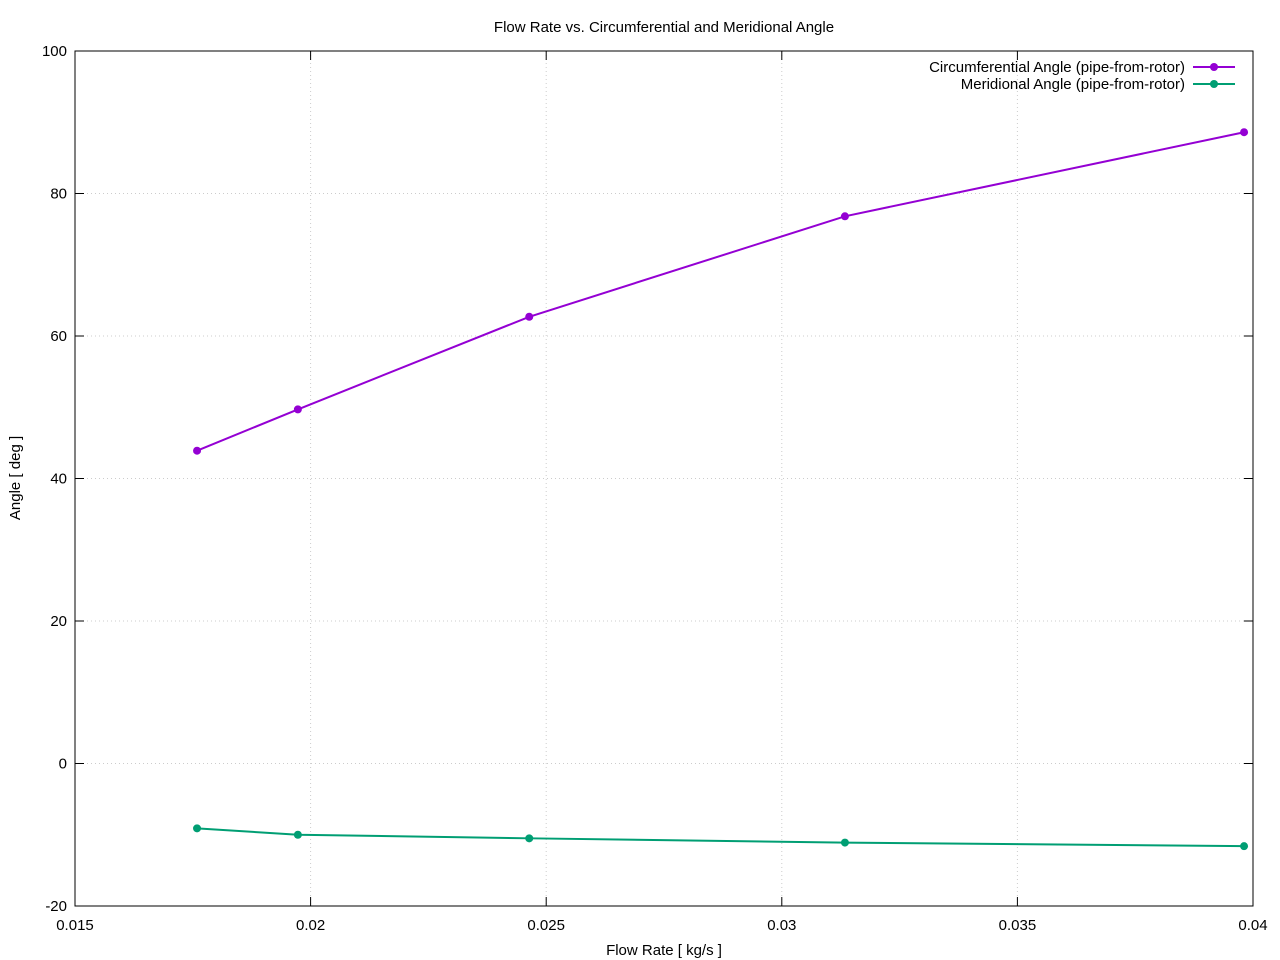 The height and width of the screenshot is (960, 1280). Describe the element at coordinates (310, 925) in the screenshot. I see `x-tick-label: 0.02` at that location.